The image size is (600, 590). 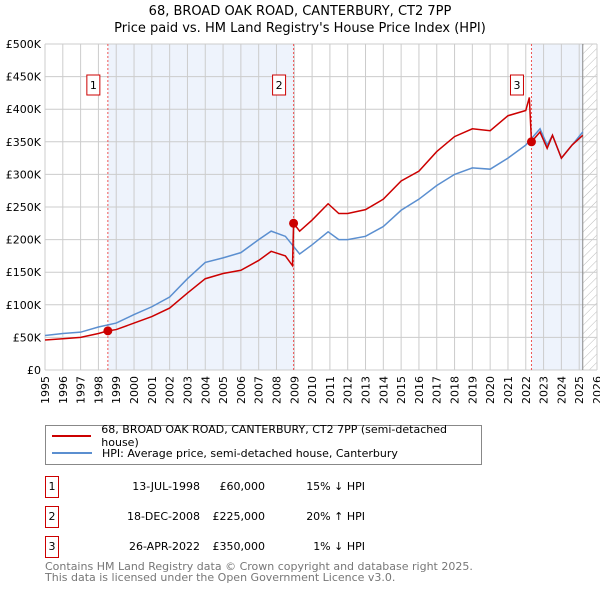 I want to click on x-tick-label: 2000, so click(x=134, y=390).